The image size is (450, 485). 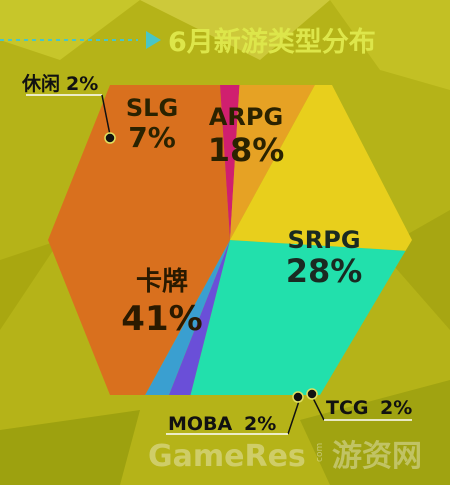 What do you see at coordinates (272, 42) in the screenshot?
I see `chart-title: 6月新游类型分布` at bounding box center [272, 42].